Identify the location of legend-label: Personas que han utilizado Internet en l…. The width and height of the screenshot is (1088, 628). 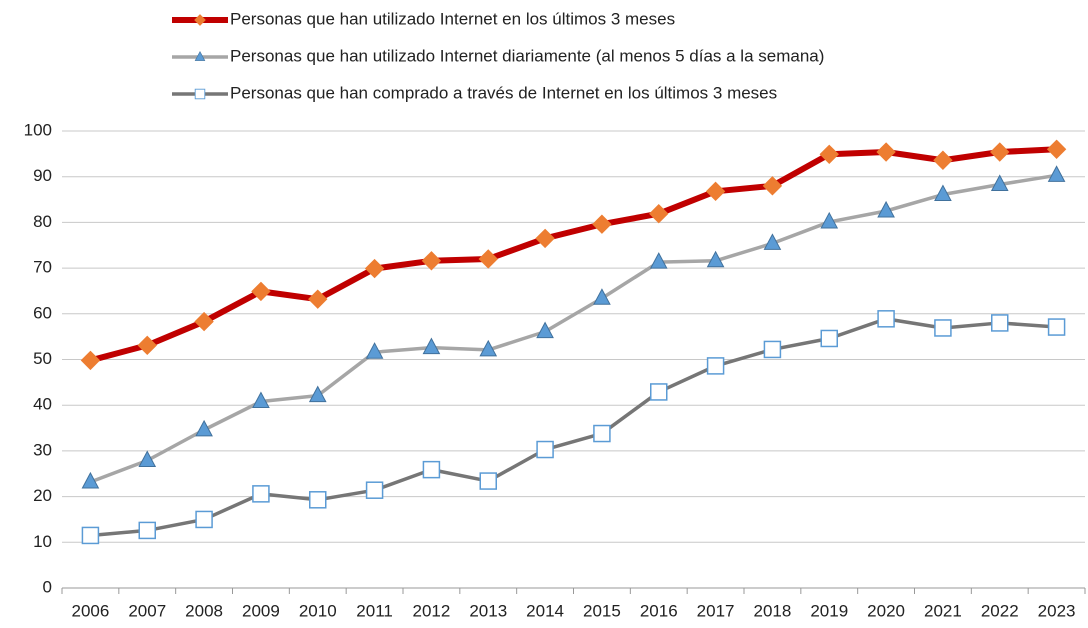
(452, 18).